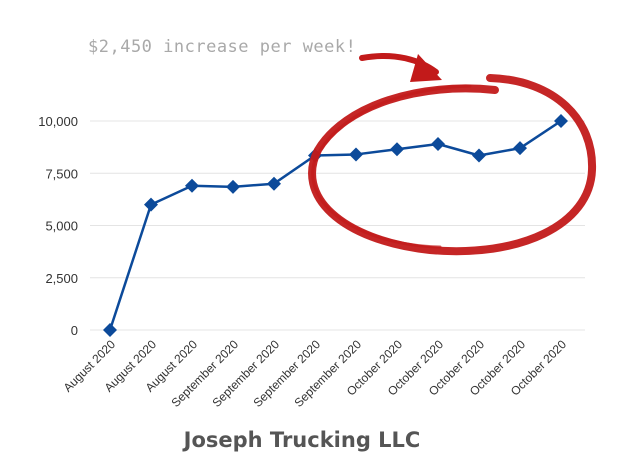 The width and height of the screenshot is (635, 463). I want to click on y-axis-ticks: 0 2,500 5,000 7,500 10,000, so click(58, 226).